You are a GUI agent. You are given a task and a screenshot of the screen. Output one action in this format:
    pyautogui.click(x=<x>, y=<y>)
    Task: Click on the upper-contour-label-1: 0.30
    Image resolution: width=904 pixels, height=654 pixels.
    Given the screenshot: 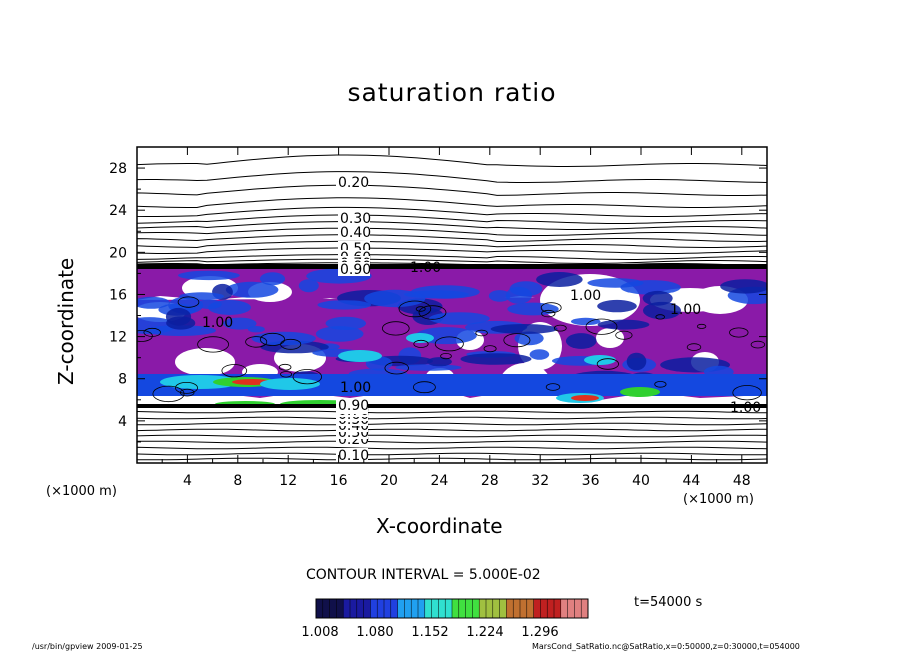 What is the action you would take?
    pyautogui.click(x=355, y=219)
    